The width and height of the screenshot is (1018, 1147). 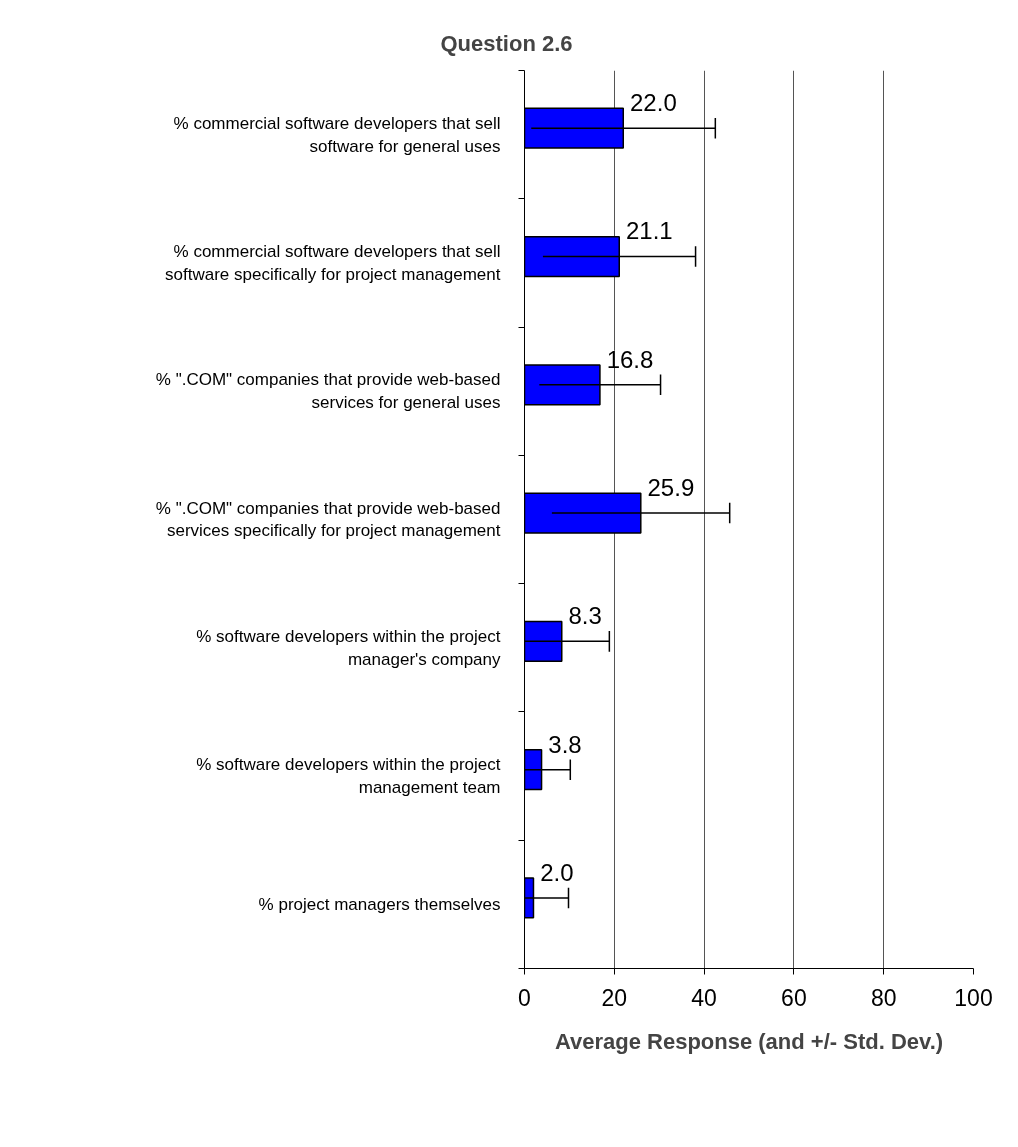 What do you see at coordinates (585, 616) in the screenshot?
I see `data-label: 8.3` at bounding box center [585, 616].